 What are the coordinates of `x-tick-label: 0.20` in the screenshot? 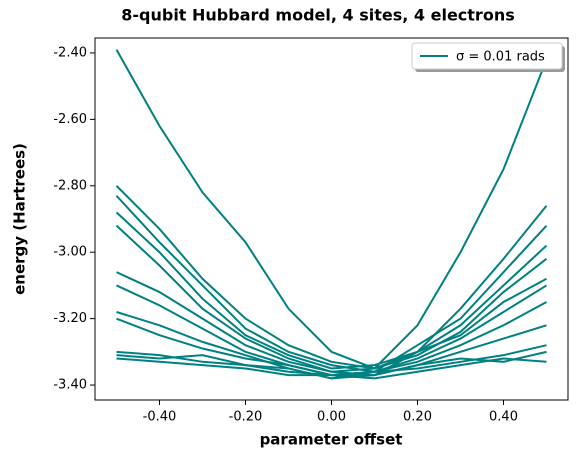 It's located at (417, 417).